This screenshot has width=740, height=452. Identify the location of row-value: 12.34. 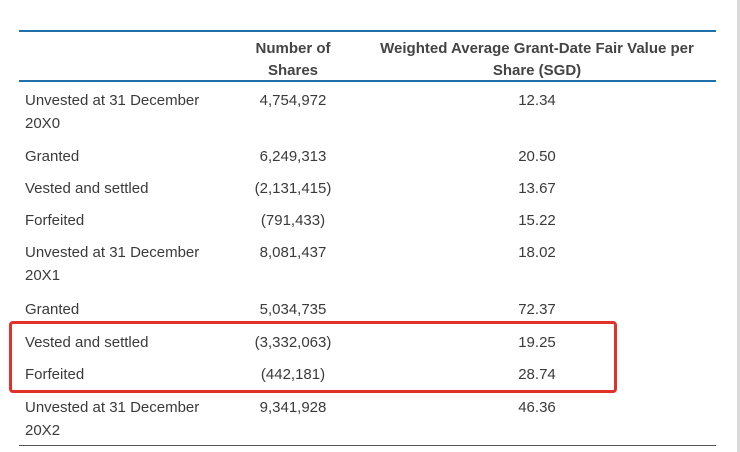
(537, 100).